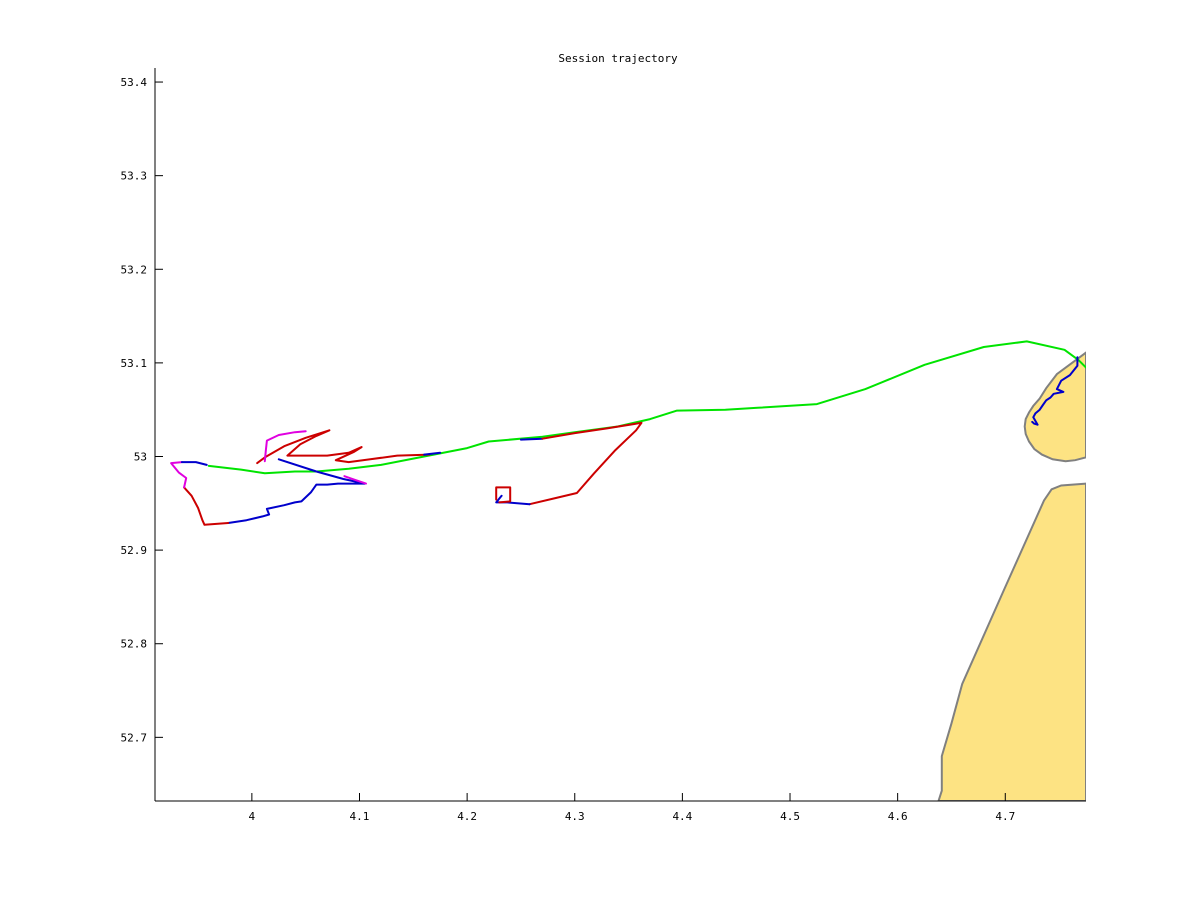  I want to click on y-tick-label: 52.9, so click(134, 550).